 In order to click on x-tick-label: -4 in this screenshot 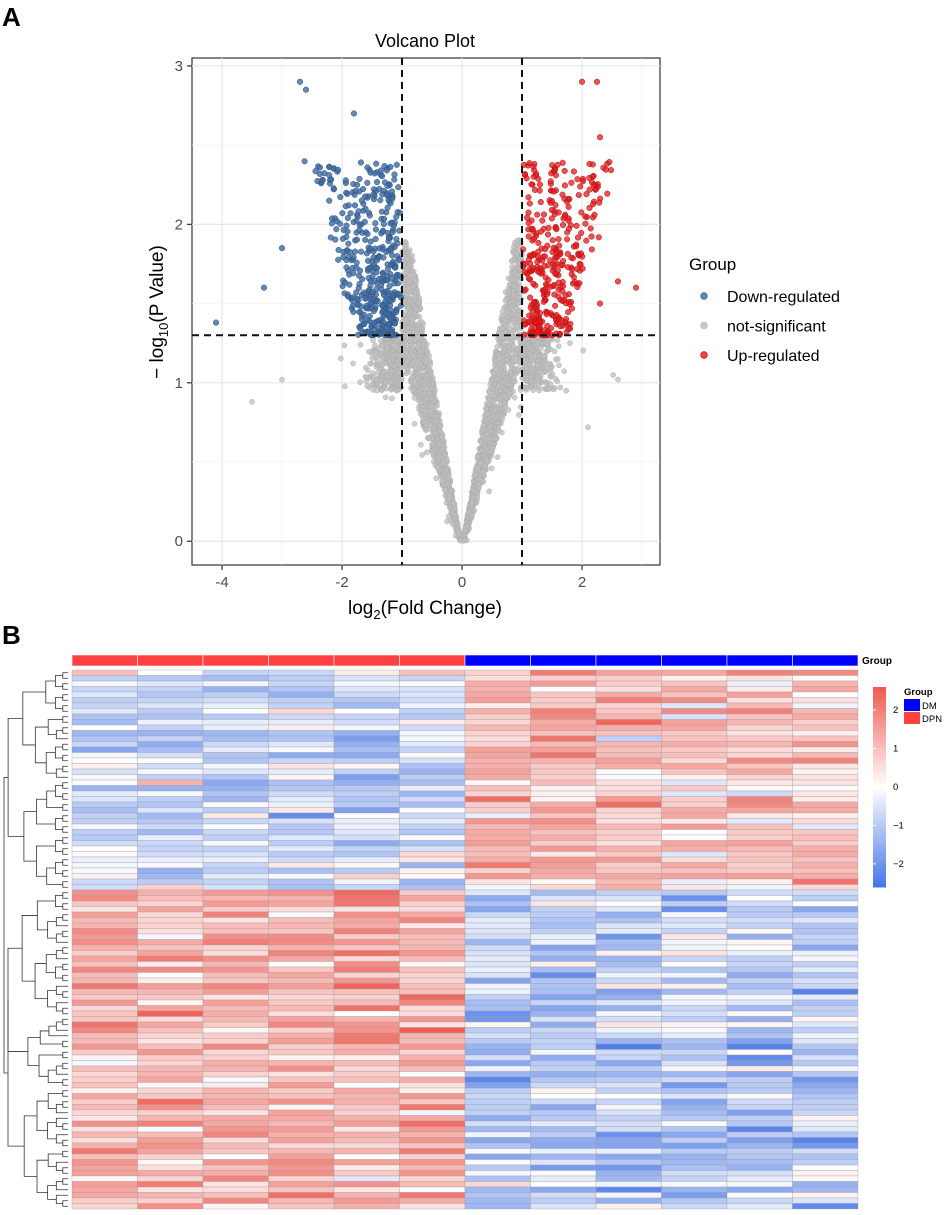, I will do `click(221, 582)`.